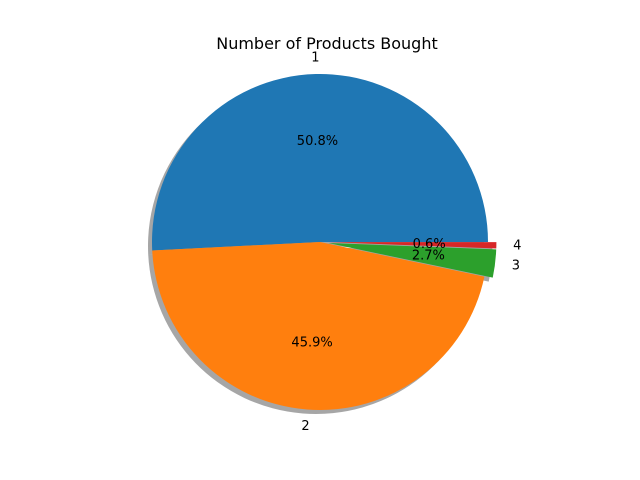  What do you see at coordinates (311, 342) in the screenshot?
I see `percent-label-2: 45.9%` at bounding box center [311, 342].